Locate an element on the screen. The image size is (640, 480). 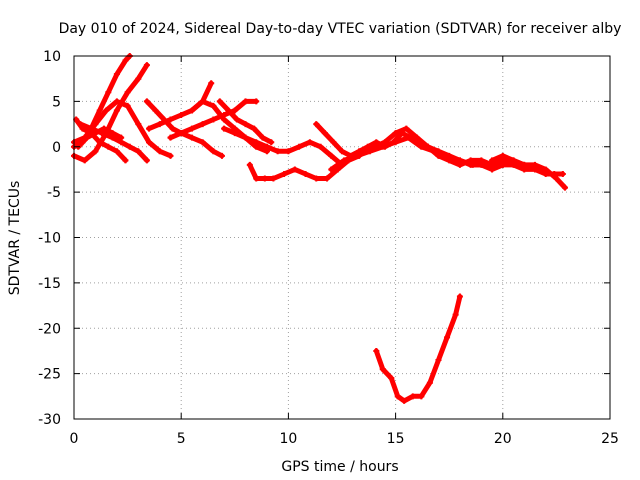
y-tick-label: 0 is located at coordinates (56, 148).